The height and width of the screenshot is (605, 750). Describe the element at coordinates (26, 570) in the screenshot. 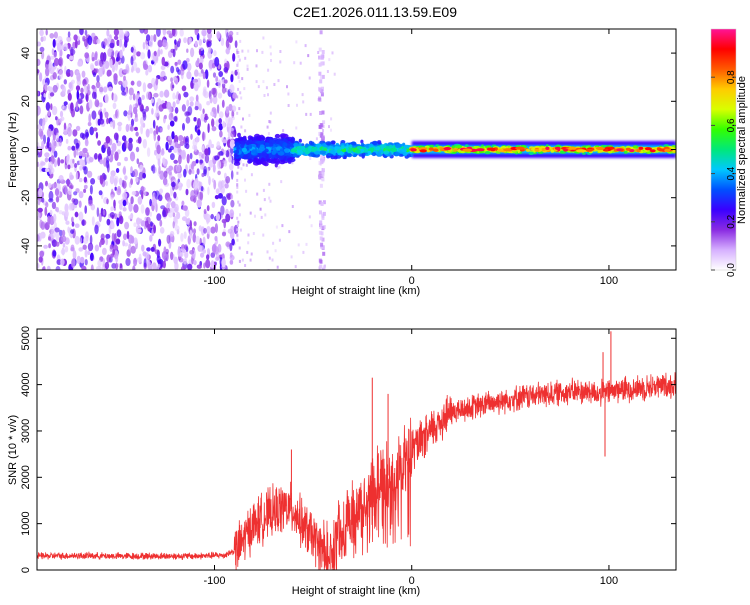

I see `y-tick-label: 0` at that location.